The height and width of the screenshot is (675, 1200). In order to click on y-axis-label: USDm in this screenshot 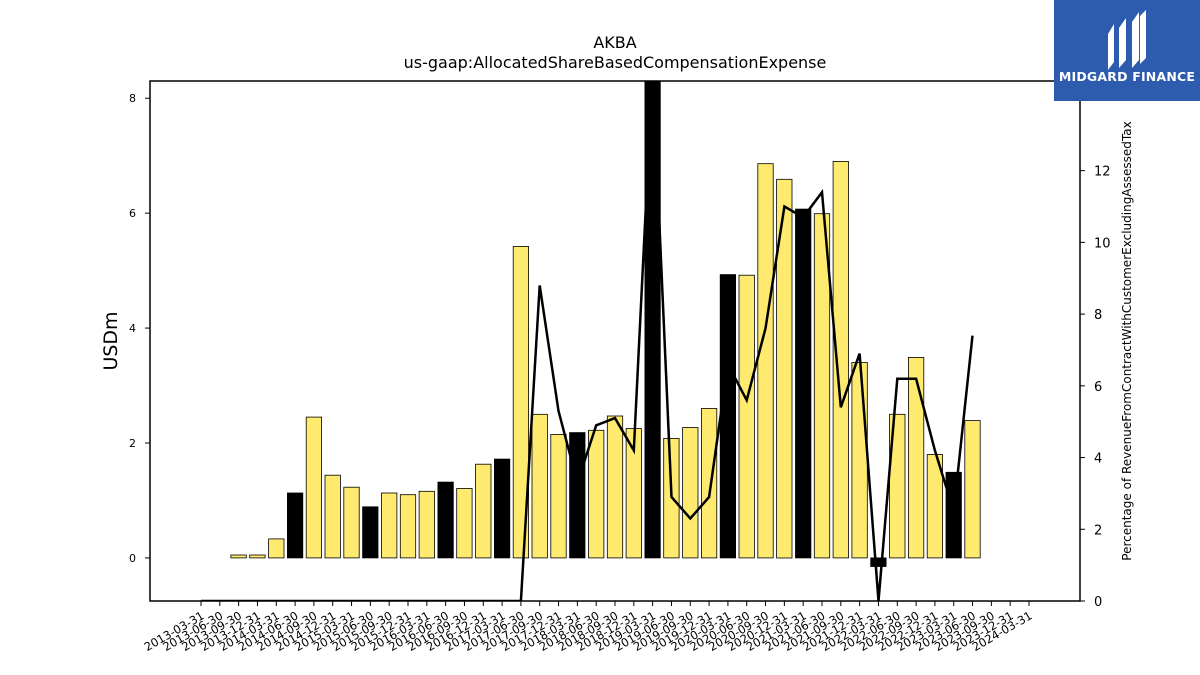, I will do `click(111, 340)`.